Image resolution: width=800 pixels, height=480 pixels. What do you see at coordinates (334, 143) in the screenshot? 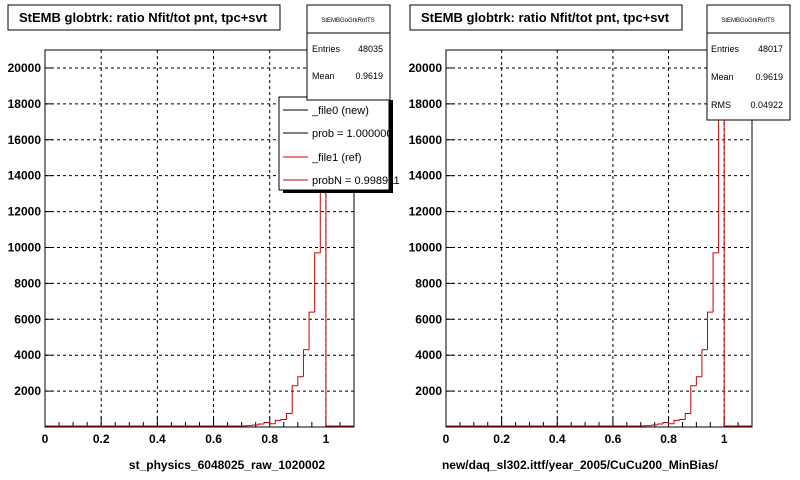
I see `legend-box` at bounding box center [334, 143].